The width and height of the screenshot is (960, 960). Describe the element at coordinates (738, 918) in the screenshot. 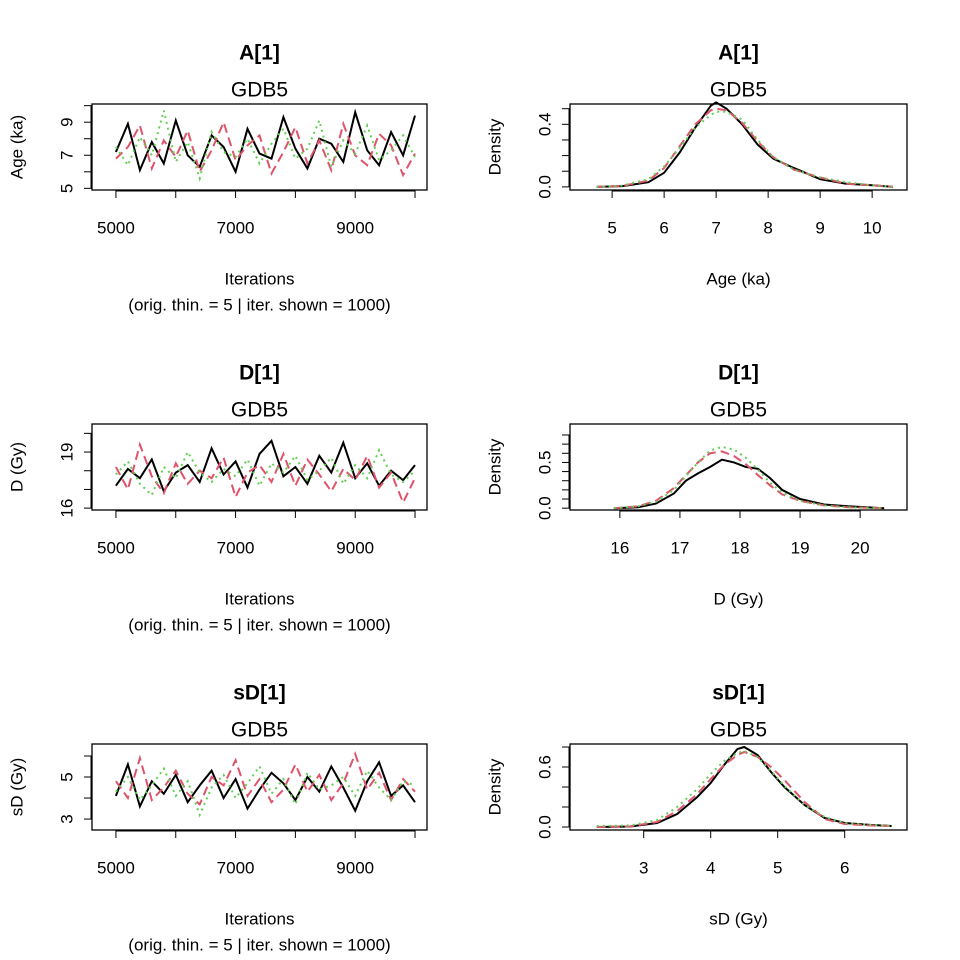

I see `x-axis-label: sD (Gy)` at that location.